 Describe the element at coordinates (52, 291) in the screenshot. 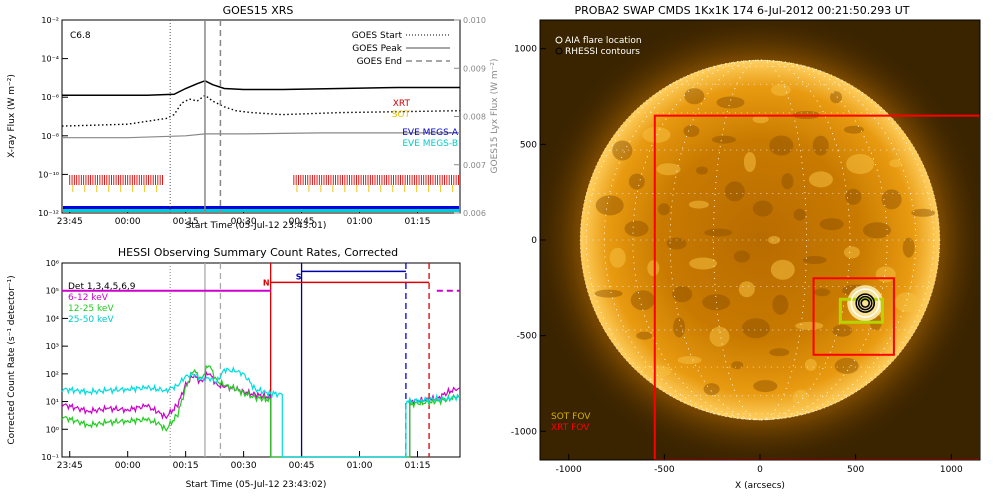

I see `hessi-y-tick-label: 10⁵` at that location.